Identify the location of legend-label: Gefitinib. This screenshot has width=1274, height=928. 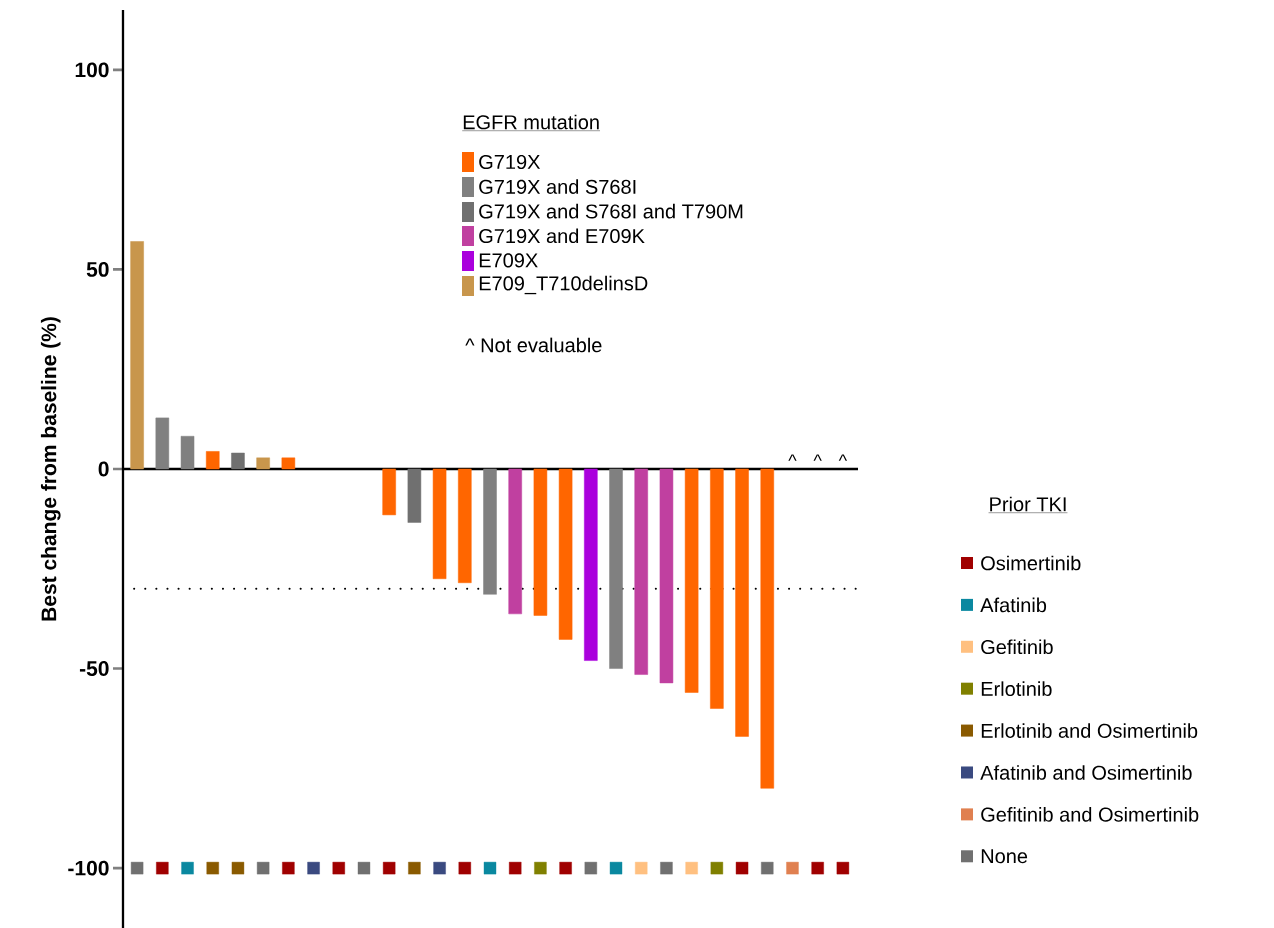
(1017, 647).